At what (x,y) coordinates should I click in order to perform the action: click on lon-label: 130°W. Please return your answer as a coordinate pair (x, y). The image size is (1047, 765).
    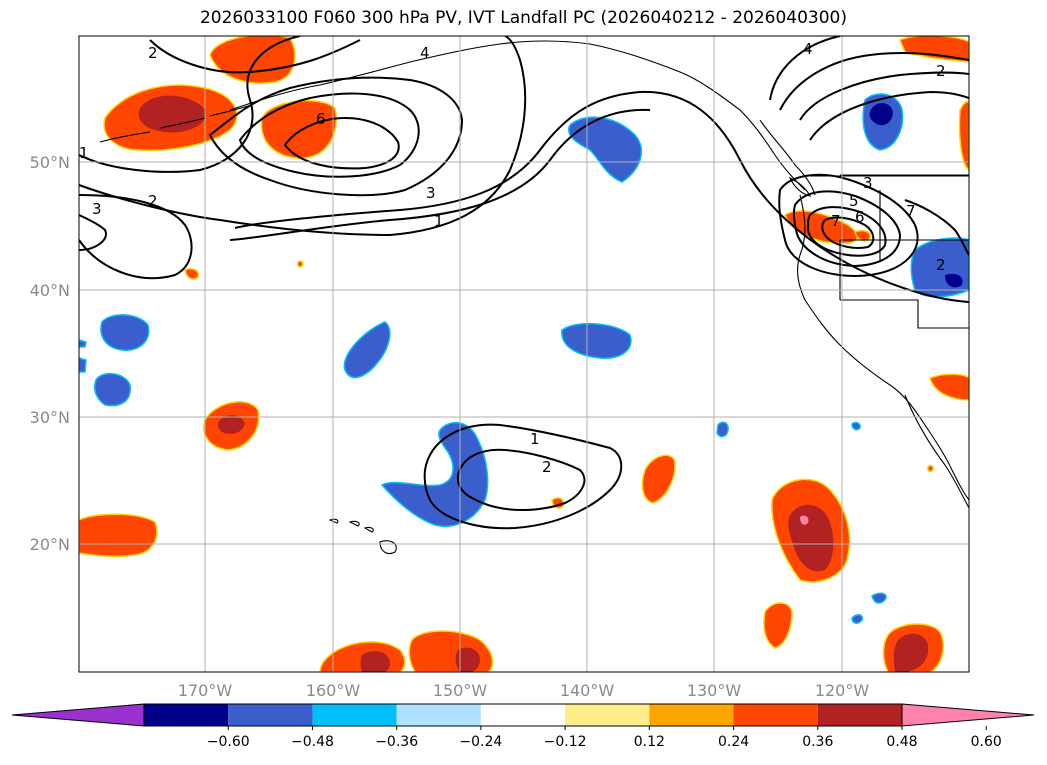
    Looking at the image, I should click on (714, 690).